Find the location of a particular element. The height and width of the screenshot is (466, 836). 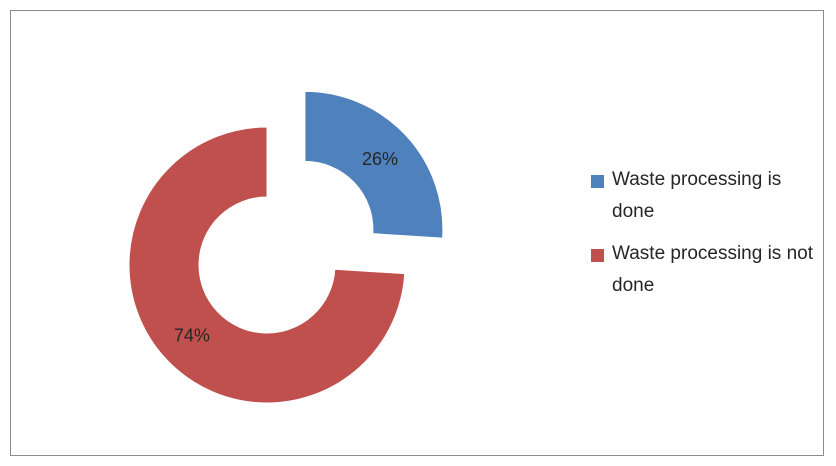

data-label-not-done: 74% is located at coordinates (192, 336).